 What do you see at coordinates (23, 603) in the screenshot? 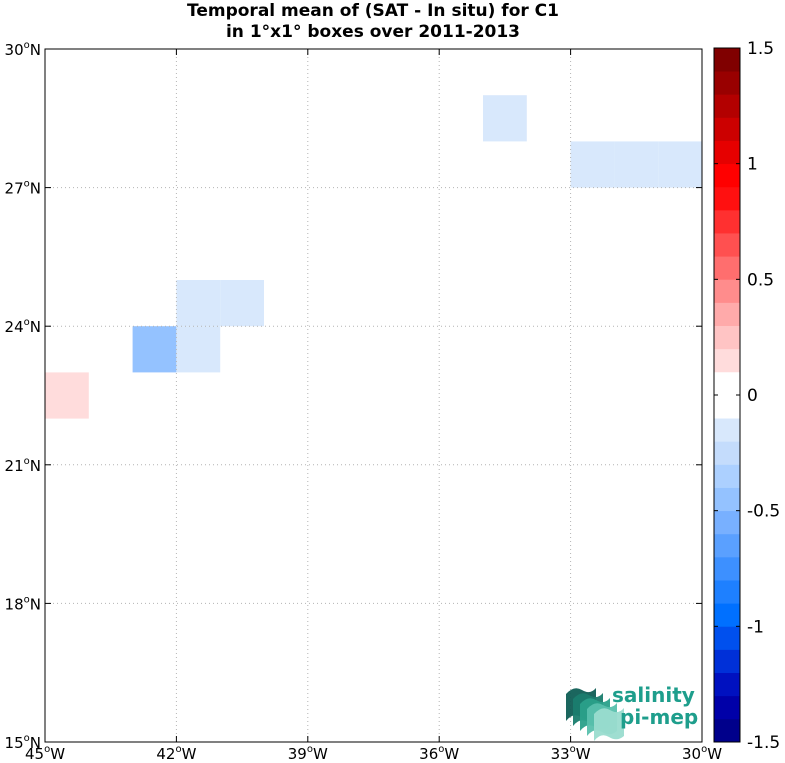
I see `y-tick-label: 18oN` at bounding box center [23, 603].